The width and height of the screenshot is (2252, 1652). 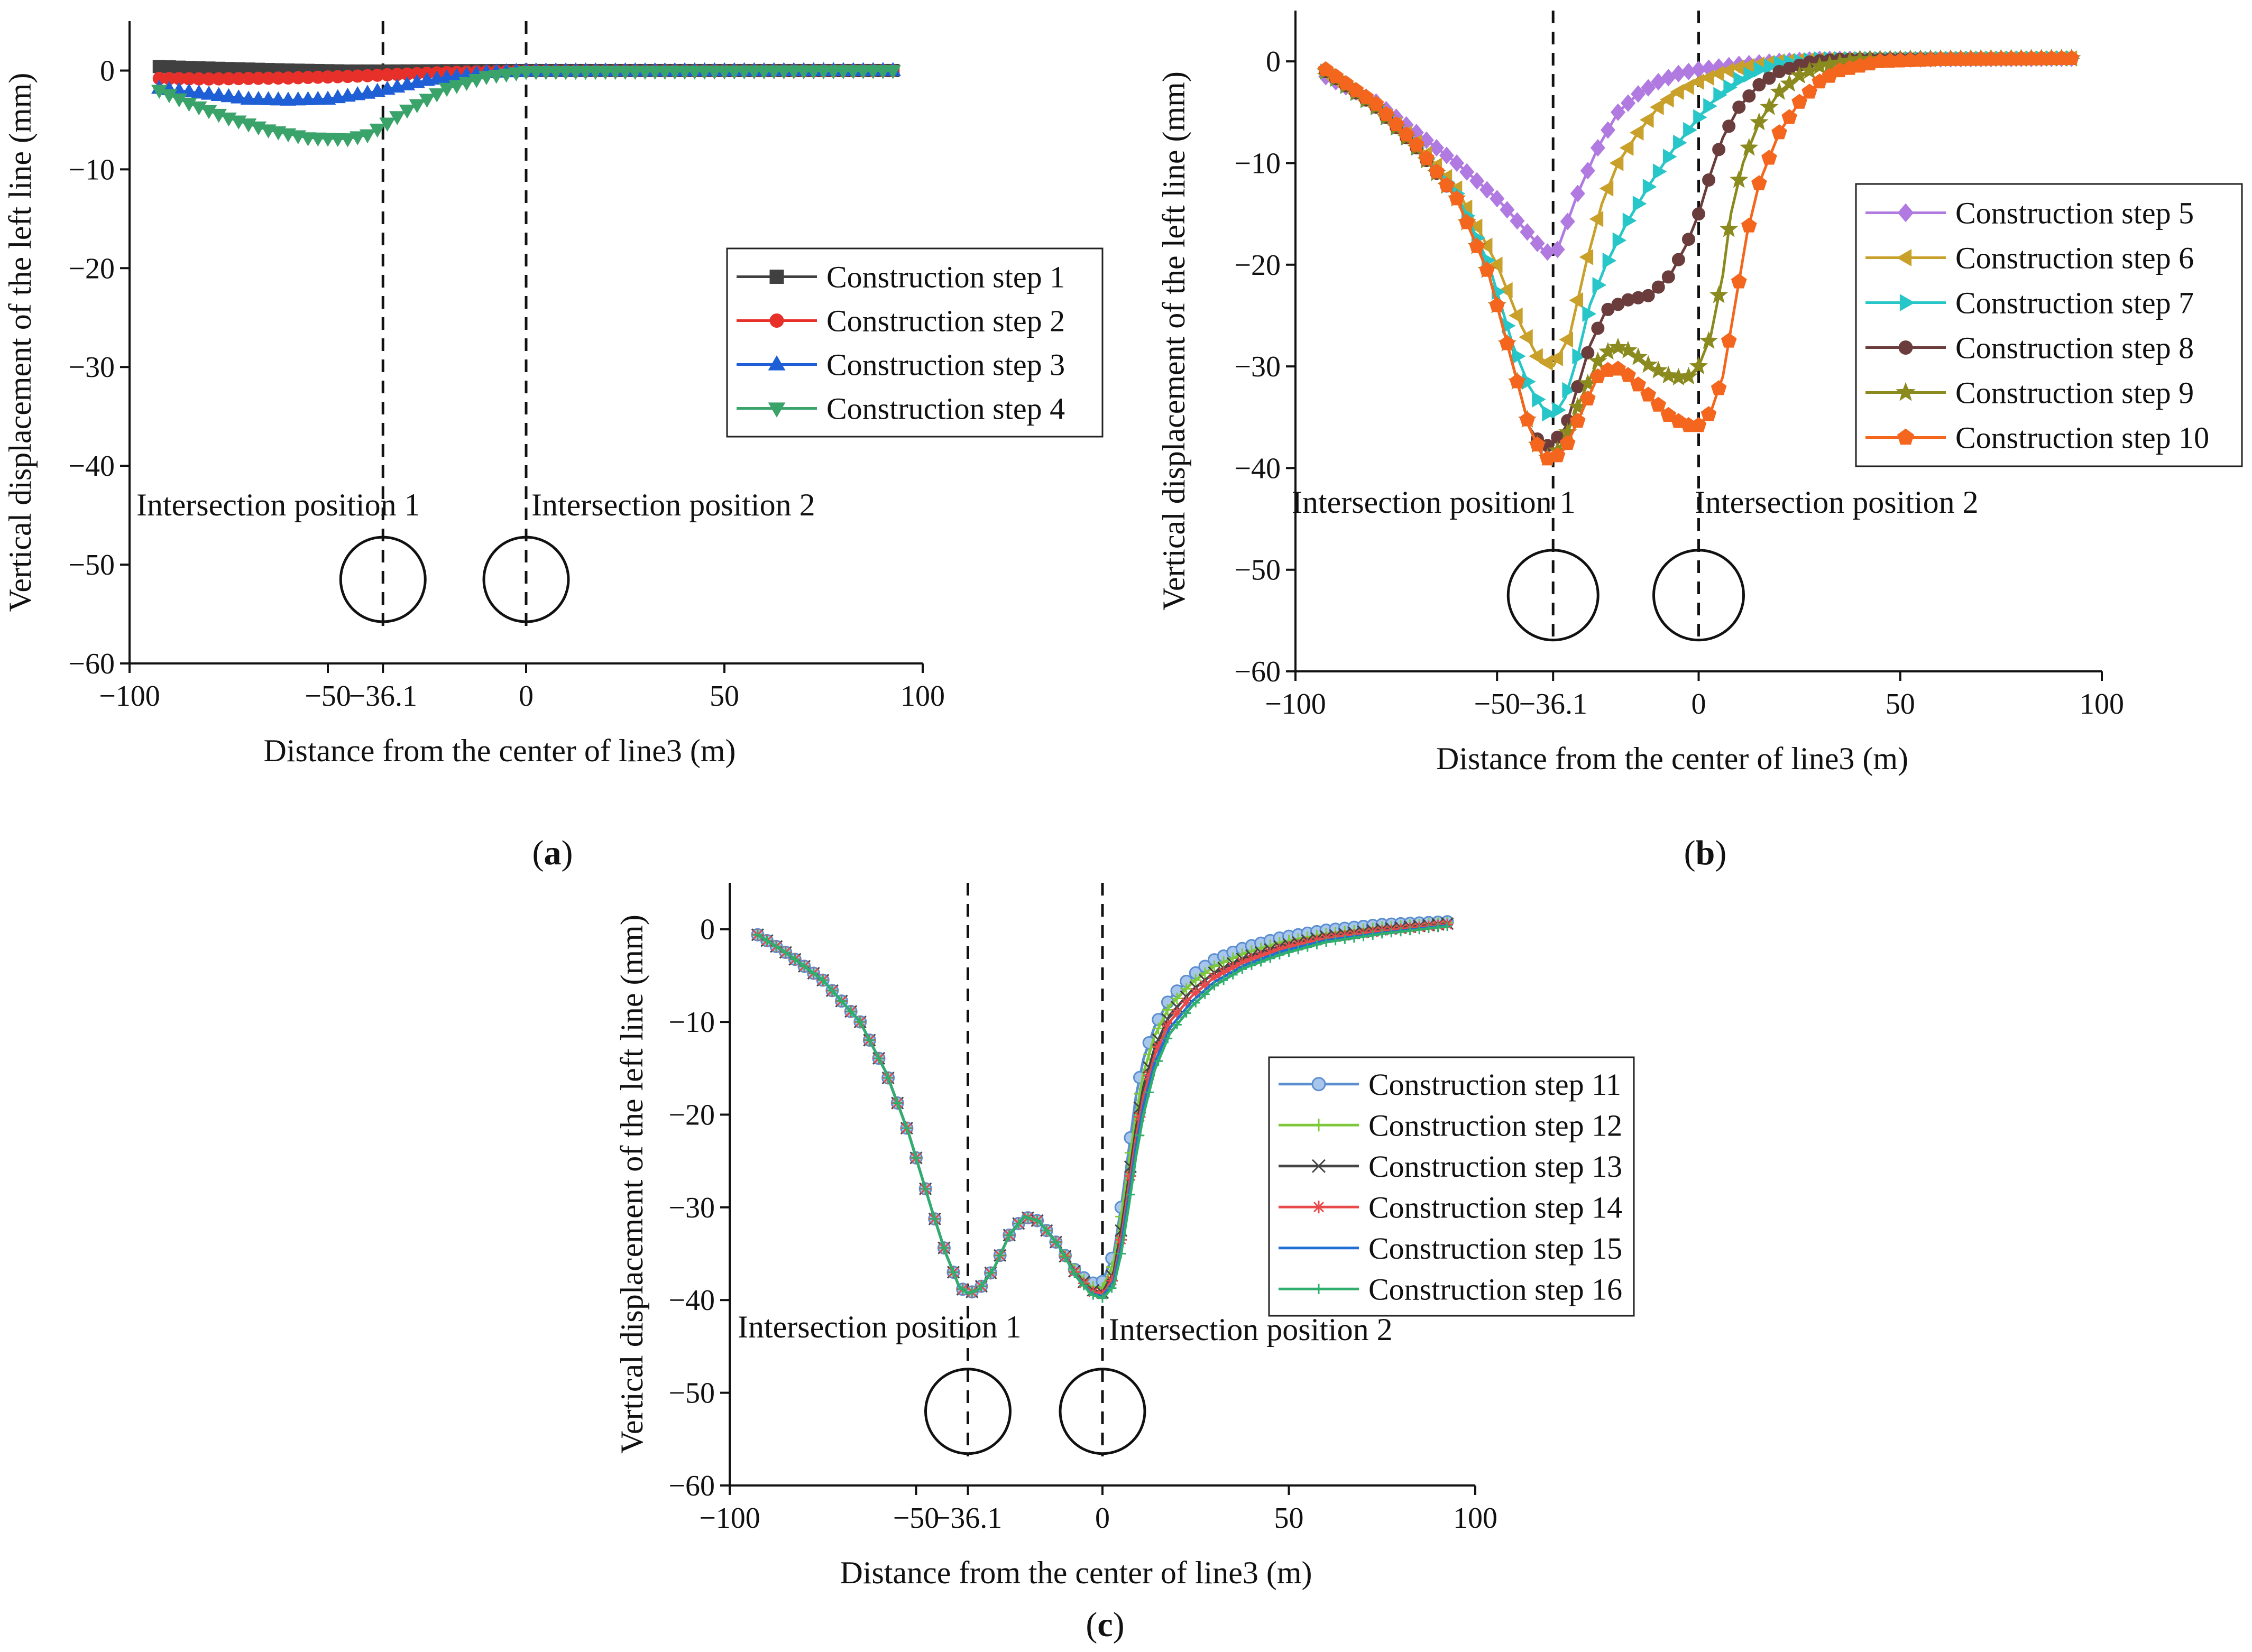 What do you see at coordinates (2074, 393) in the screenshot?
I see `legend-label: Construction step 9` at bounding box center [2074, 393].